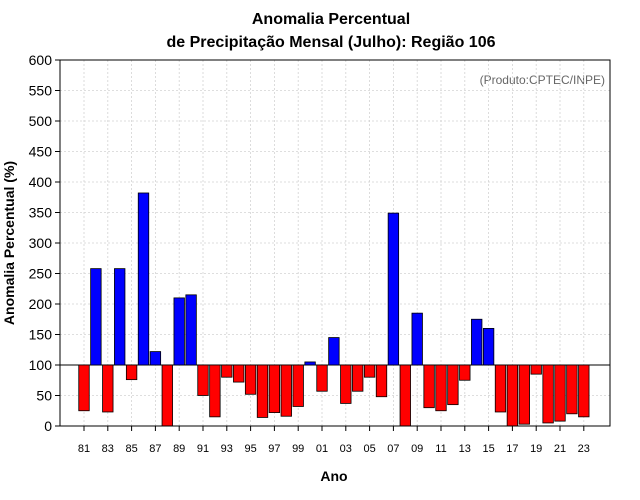 The height and width of the screenshot is (500, 640). Describe the element at coordinates (41, 182) in the screenshot. I see `y-tick-label: 400` at that location.